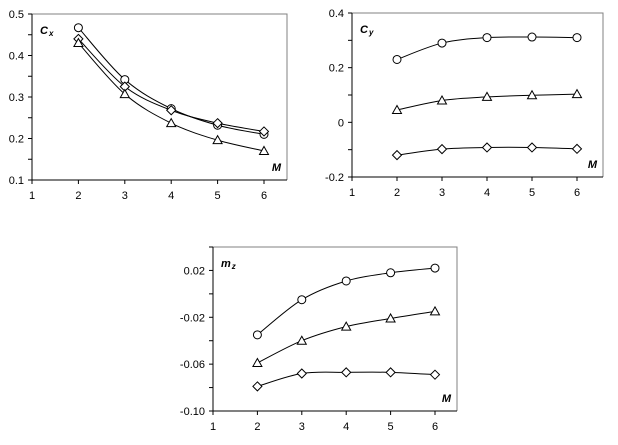 This screenshot has width=618, height=445. Describe the element at coordinates (16, 98) in the screenshot. I see `y-tick-label: 0.3` at that location.